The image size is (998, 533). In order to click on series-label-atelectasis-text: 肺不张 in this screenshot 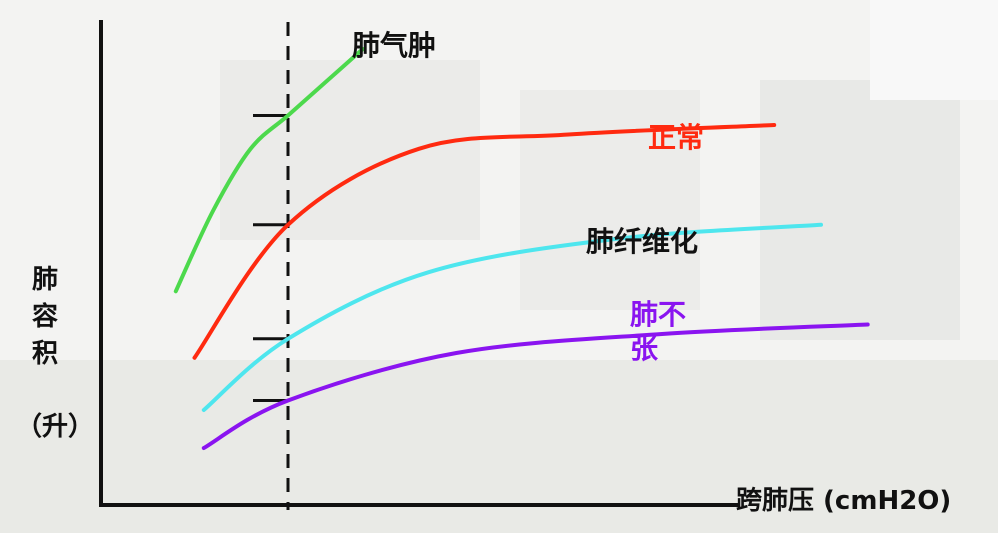, I will do `click(658, 331)`.